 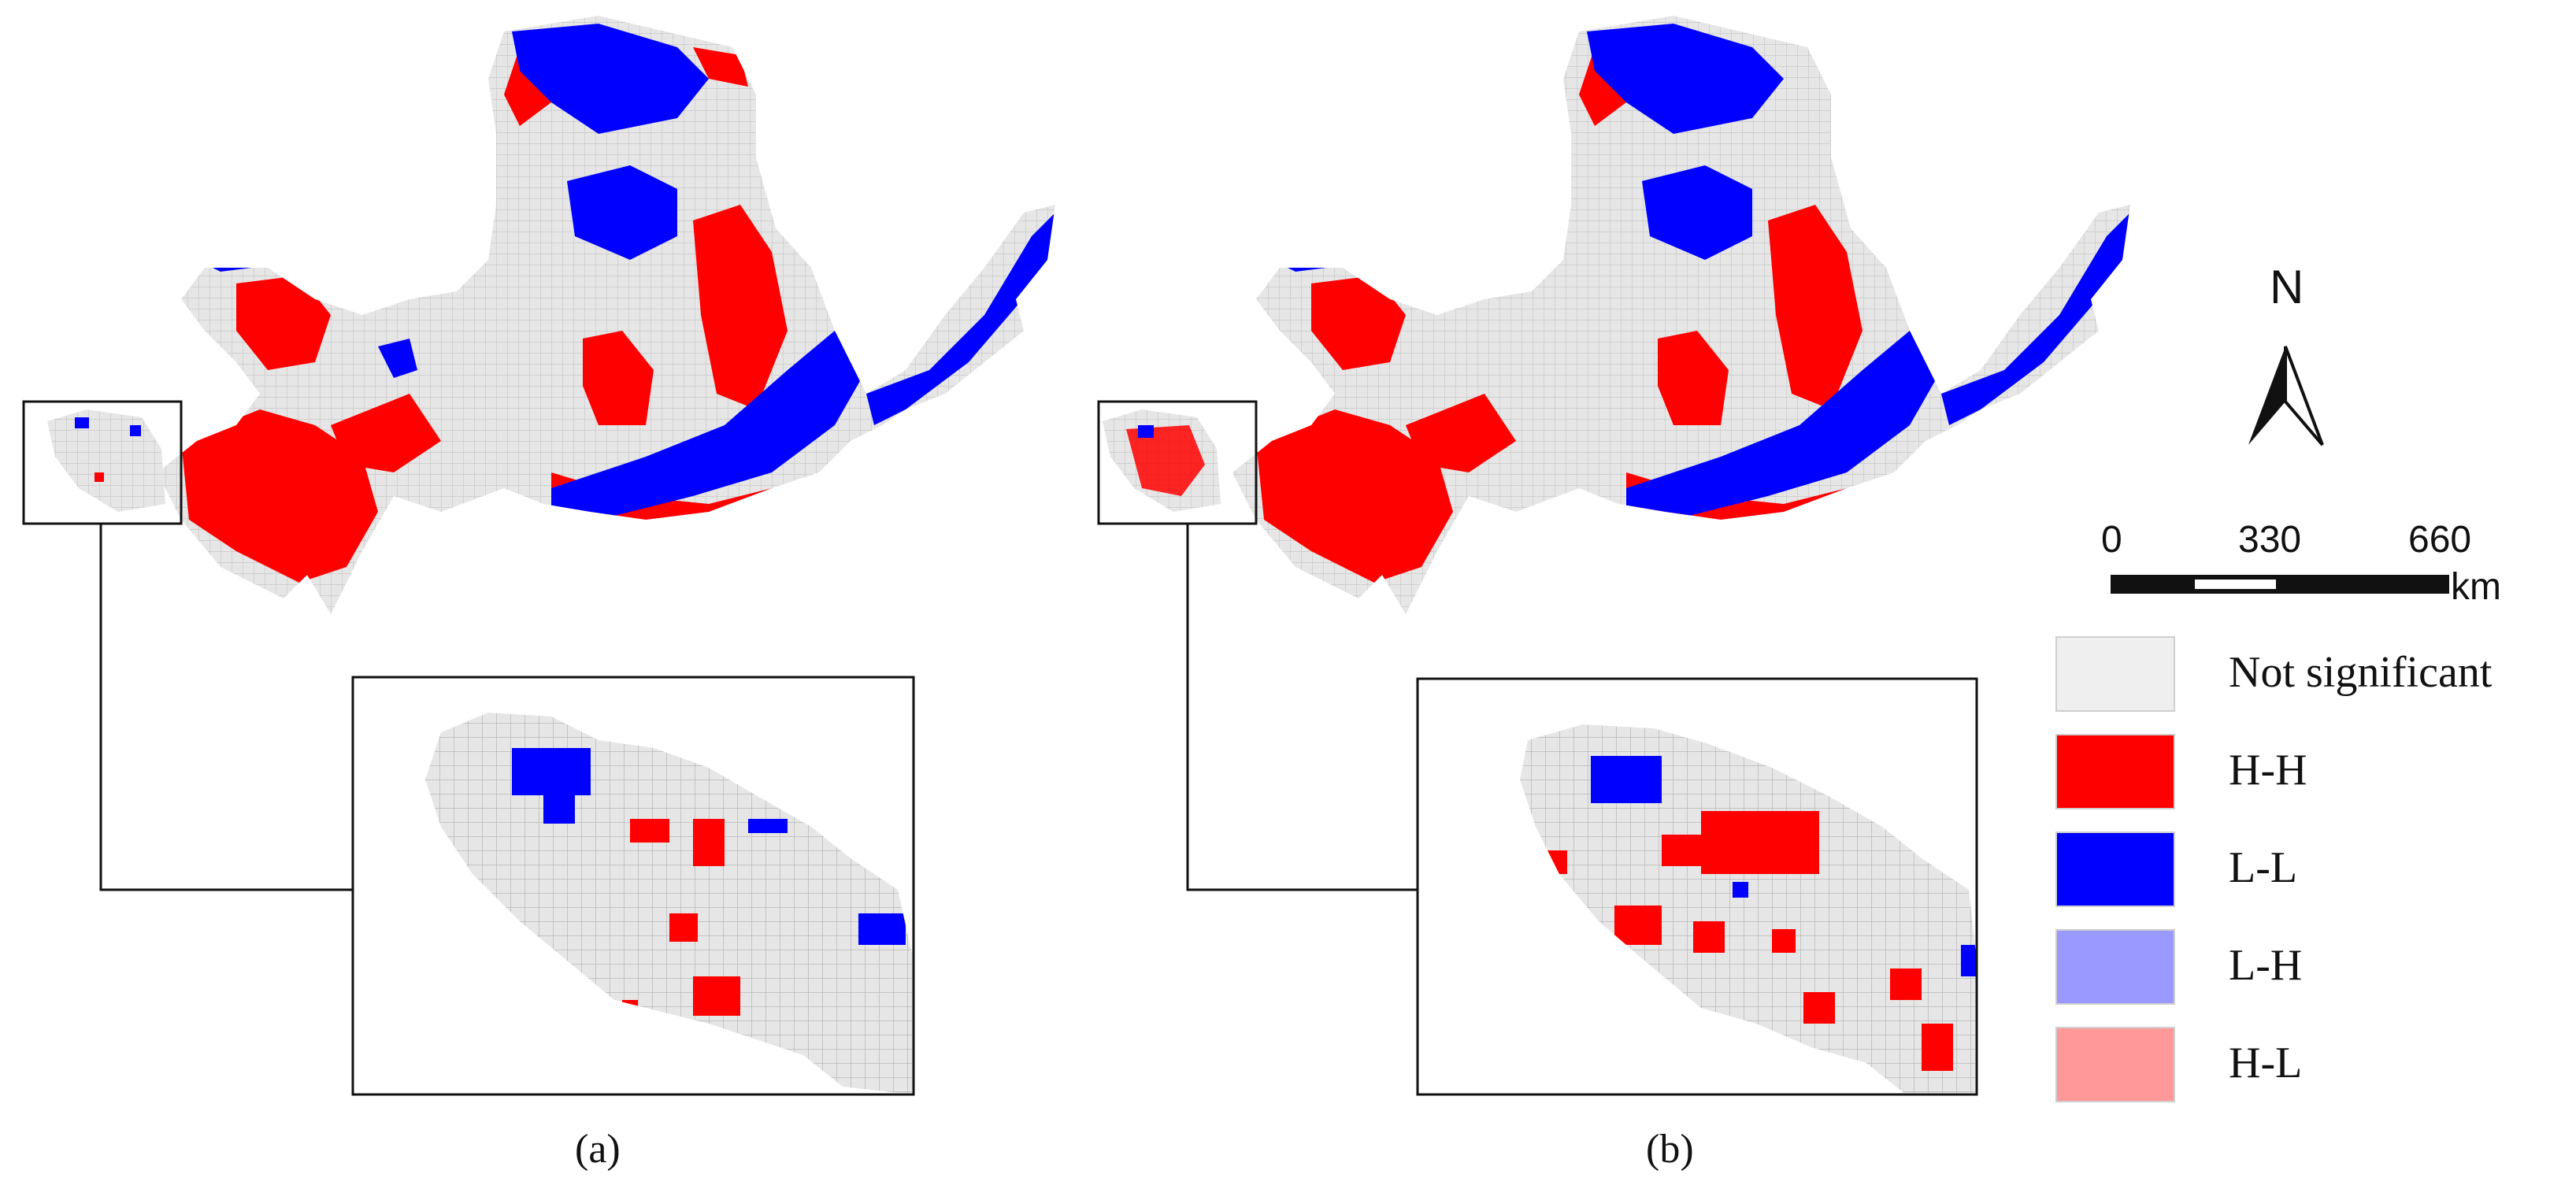 What do you see at coordinates (2311, 872) in the screenshot?
I see `legend-item-l-l: L-L` at bounding box center [2311, 872].